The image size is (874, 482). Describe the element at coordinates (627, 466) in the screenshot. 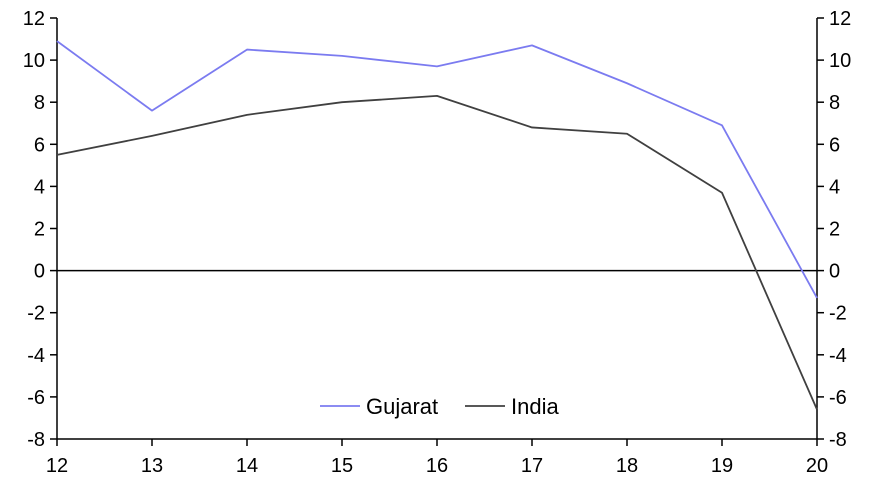

I see `x-tick-label: 18` at that location.